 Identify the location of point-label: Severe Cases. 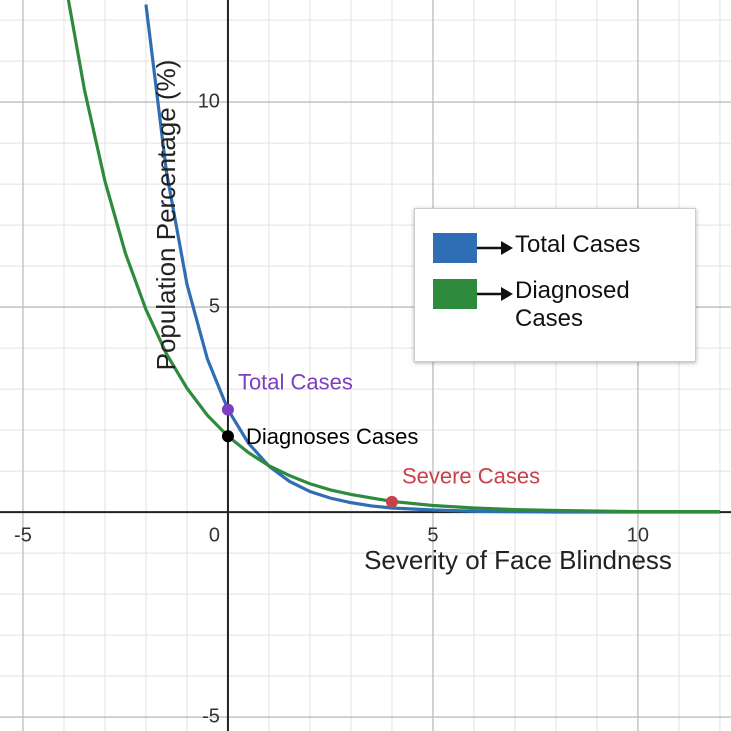
(471, 476).